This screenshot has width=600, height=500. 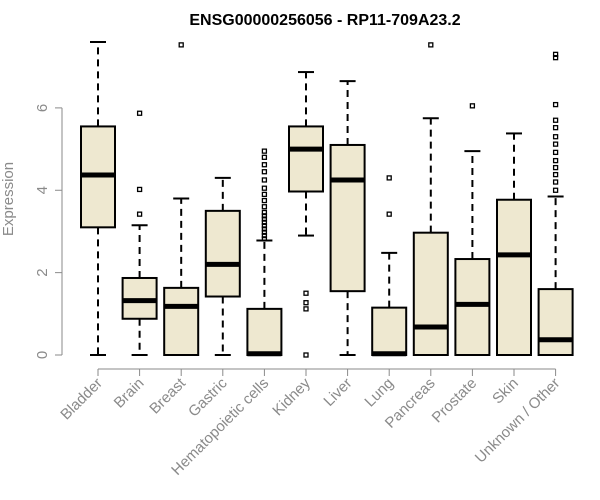 What do you see at coordinates (42, 355) in the screenshot?
I see `y-tick-label: 0` at bounding box center [42, 355].